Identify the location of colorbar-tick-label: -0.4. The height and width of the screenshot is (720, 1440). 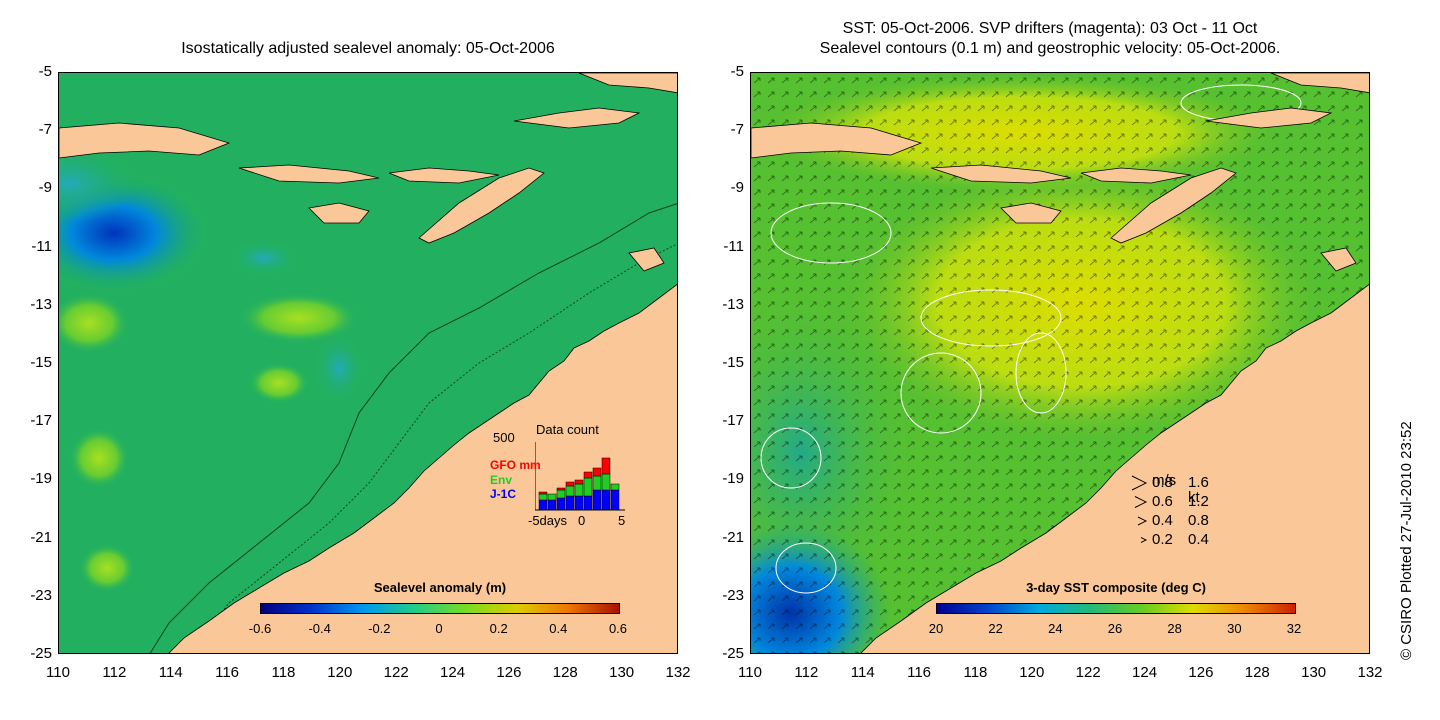
(319, 628).